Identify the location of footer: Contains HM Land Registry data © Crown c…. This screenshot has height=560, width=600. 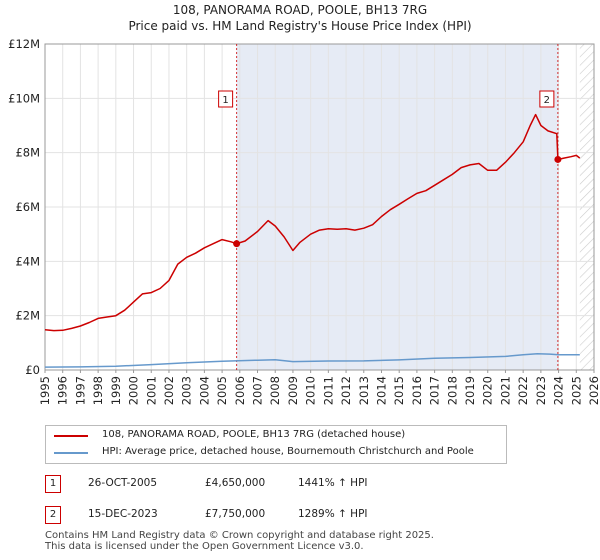
(239, 541).